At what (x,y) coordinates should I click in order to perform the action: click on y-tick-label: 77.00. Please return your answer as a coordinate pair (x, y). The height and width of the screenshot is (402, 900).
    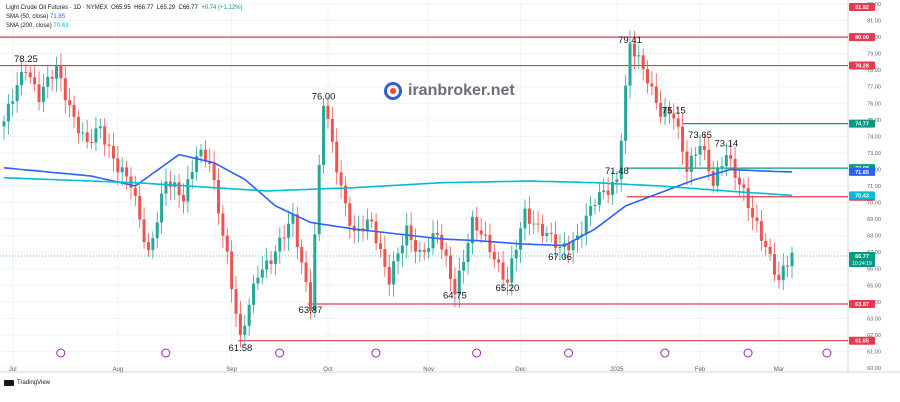
    Looking at the image, I should click on (874, 88).